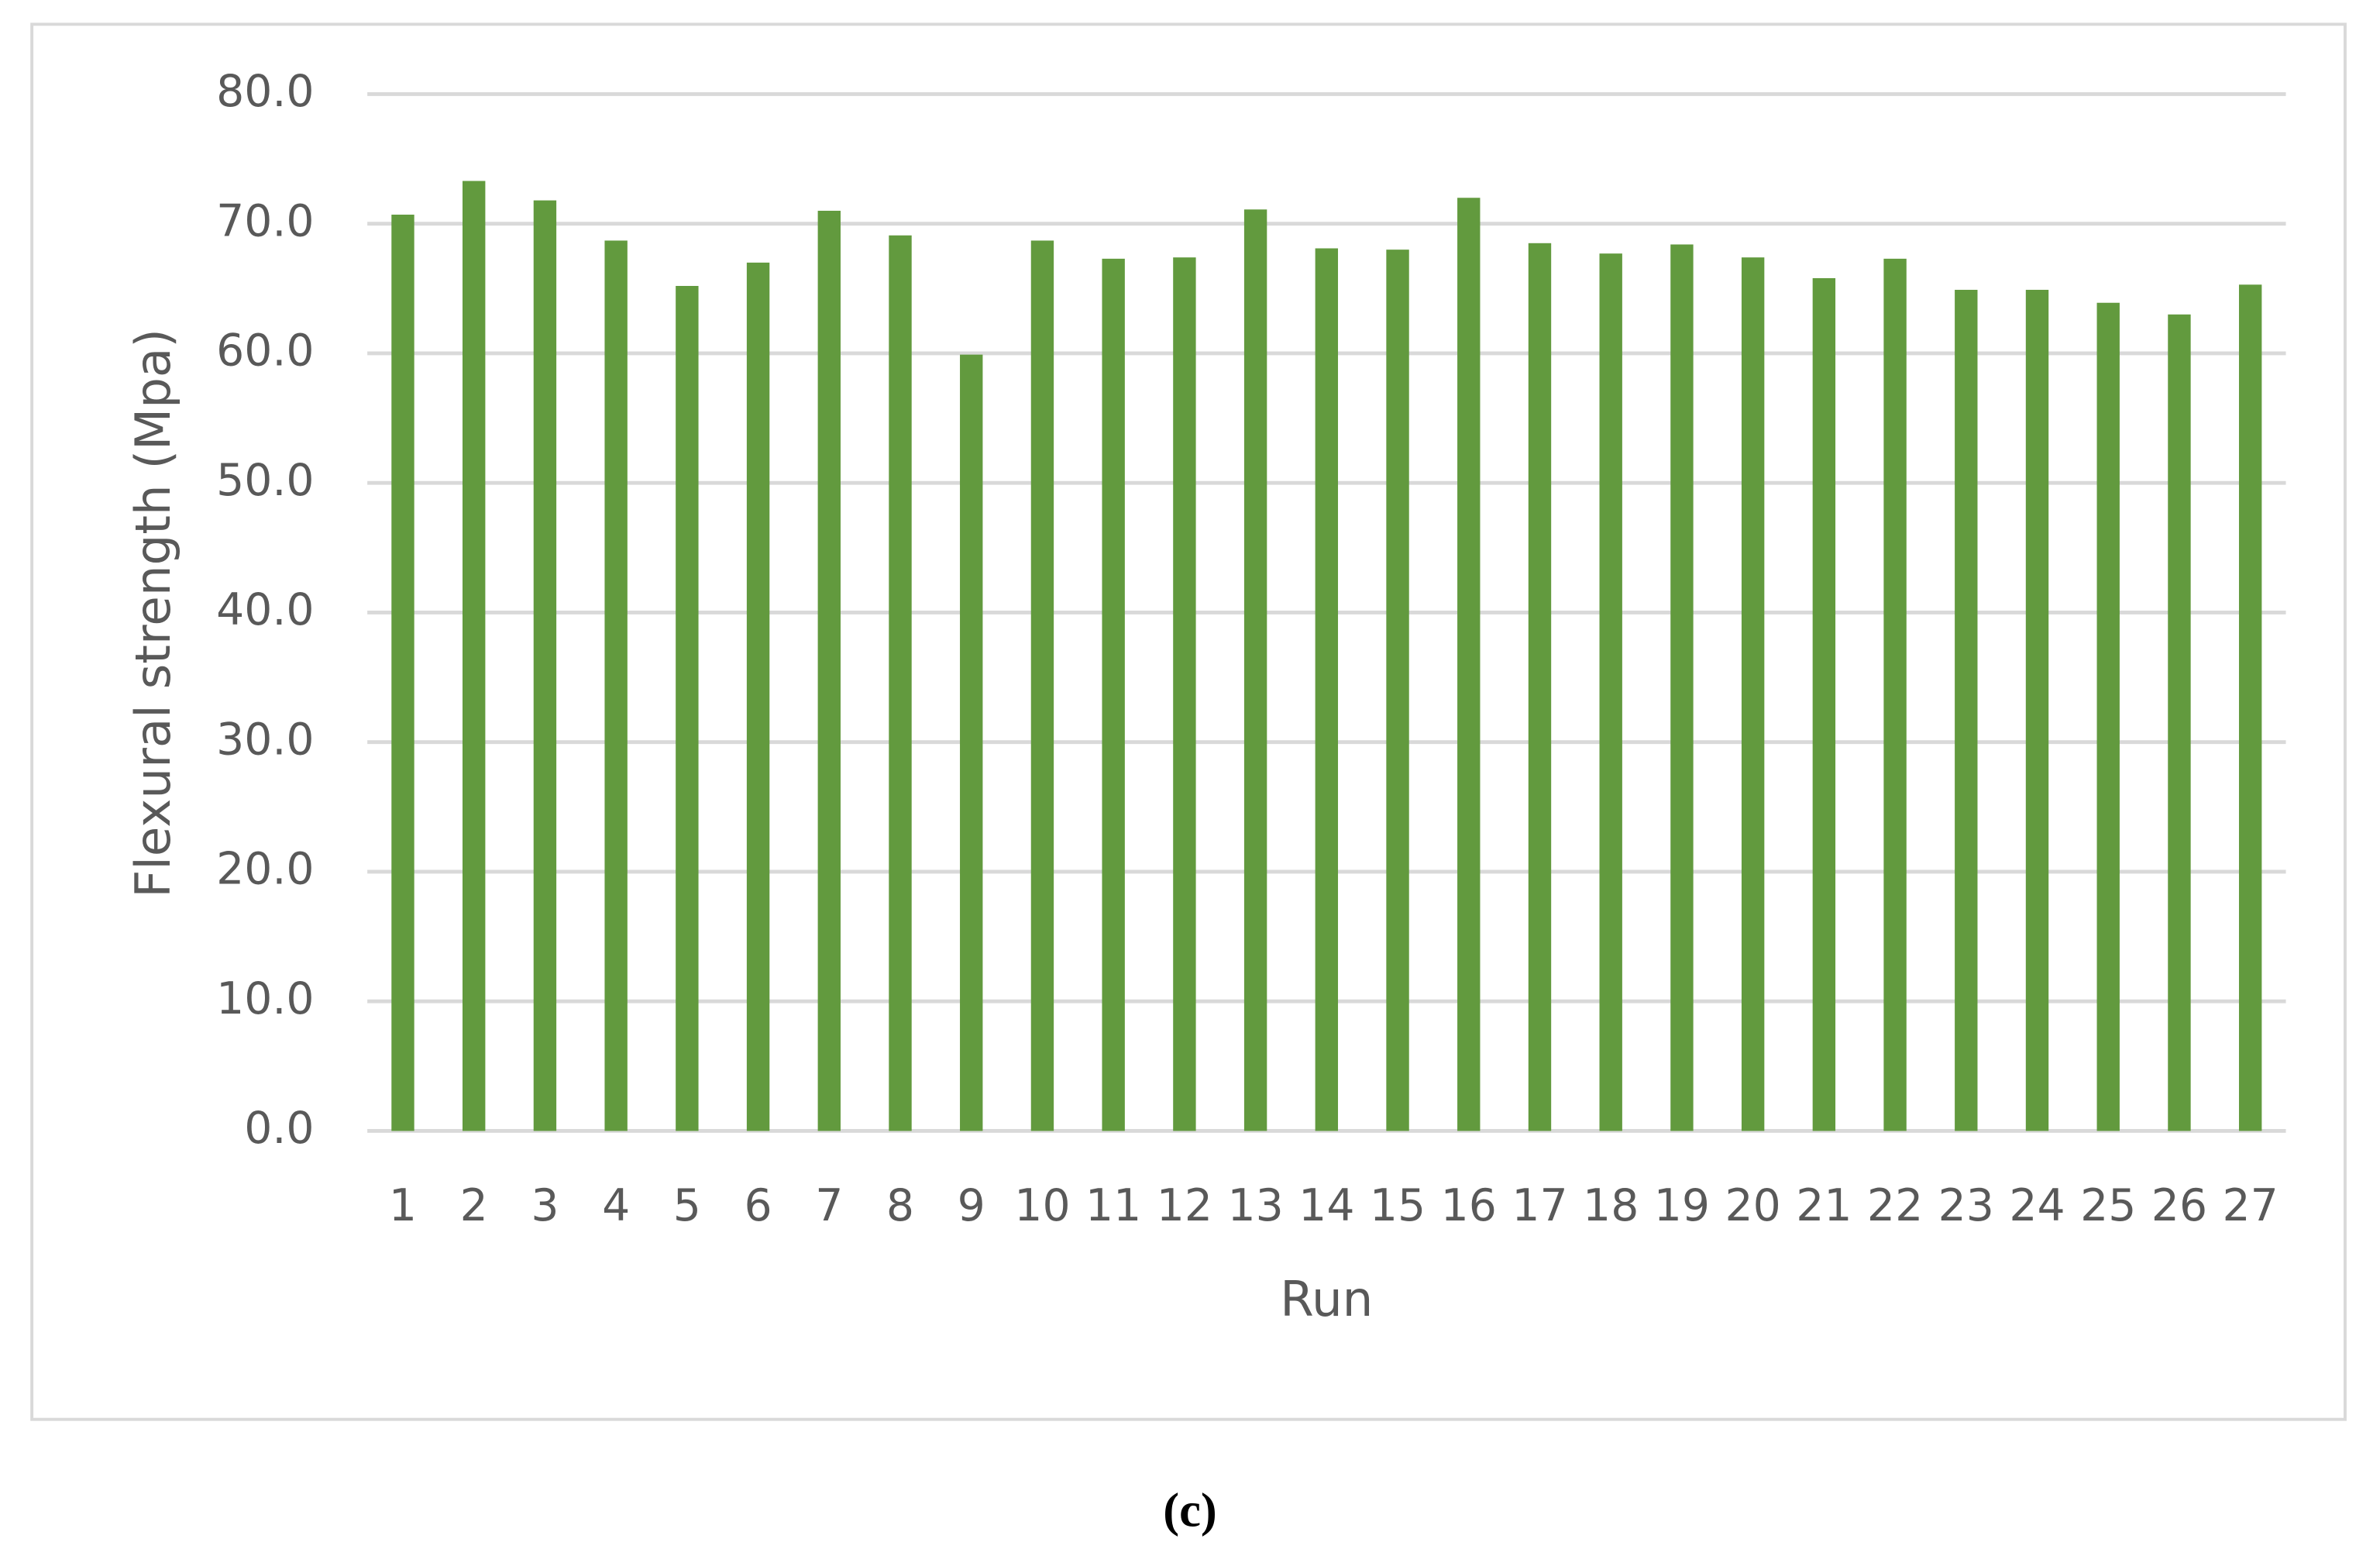 Image resolution: width=2380 pixels, height=1556 pixels. Describe the element at coordinates (1611, 1205) in the screenshot. I see `x-tick-label: 18` at that location.